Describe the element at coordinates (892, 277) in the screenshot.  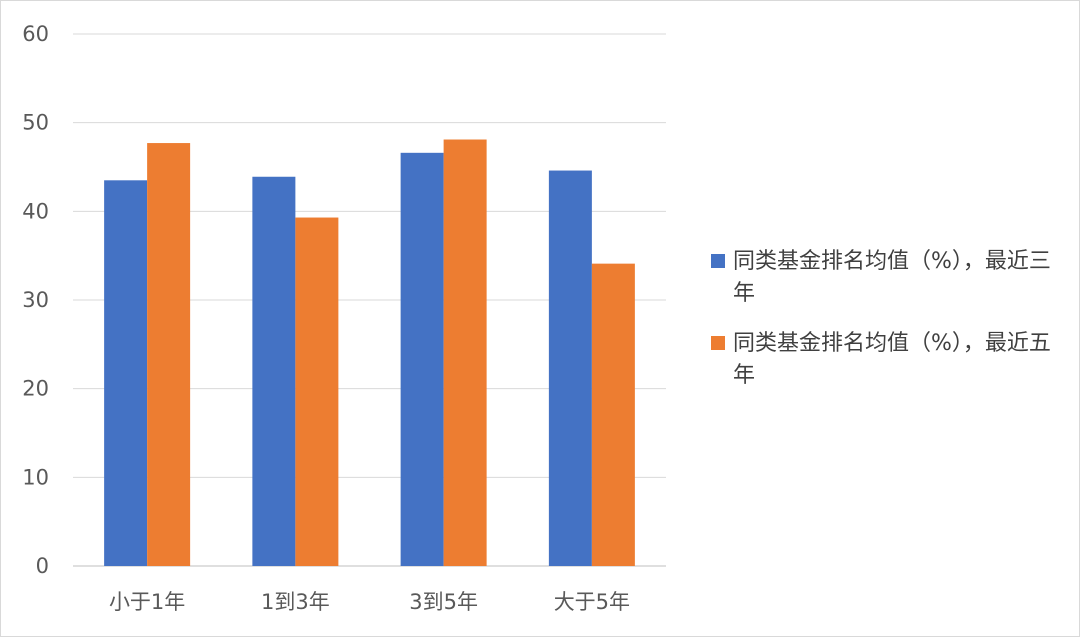
I see `legend-label-series-1: 同类基金排名均值（%），最近三年` at that location.